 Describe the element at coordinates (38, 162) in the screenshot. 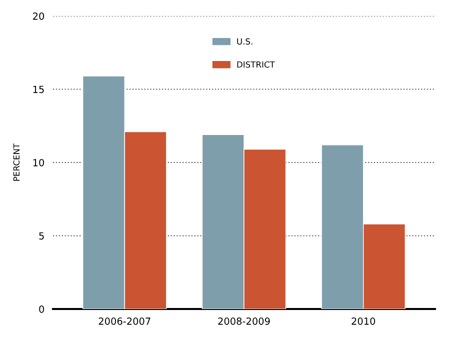

I see `y-tick-label: 10` at that location.